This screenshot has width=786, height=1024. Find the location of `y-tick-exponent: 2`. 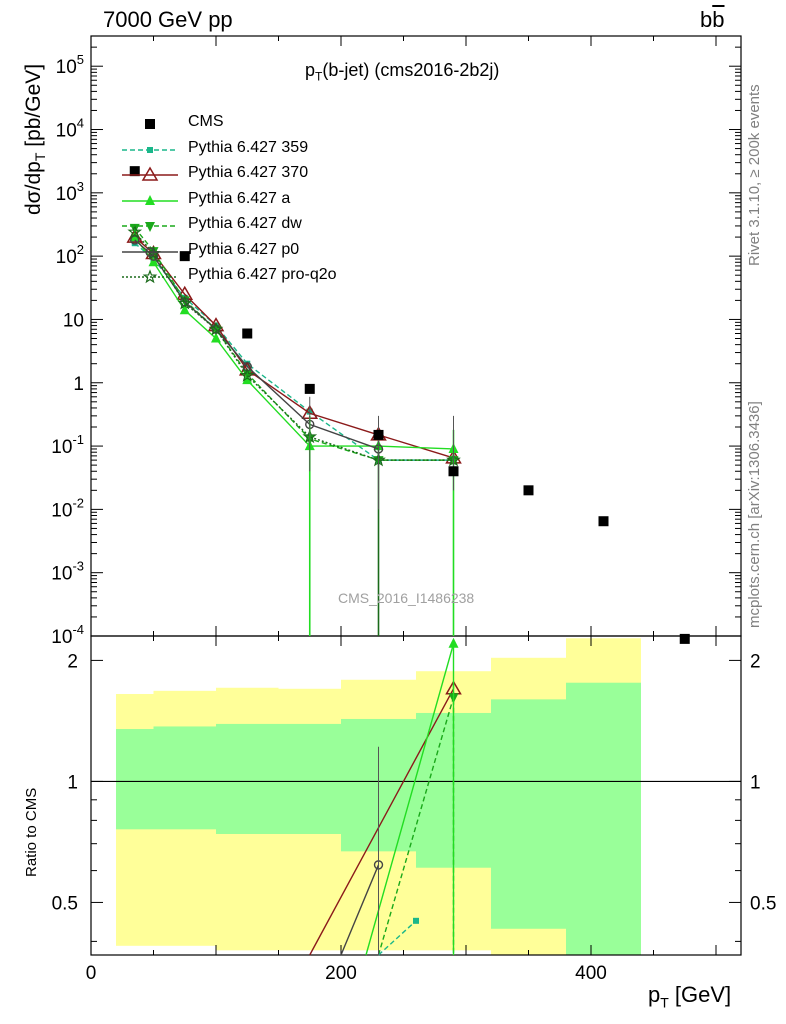

y-tick-exponent: 2 is located at coordinates (80, 249).